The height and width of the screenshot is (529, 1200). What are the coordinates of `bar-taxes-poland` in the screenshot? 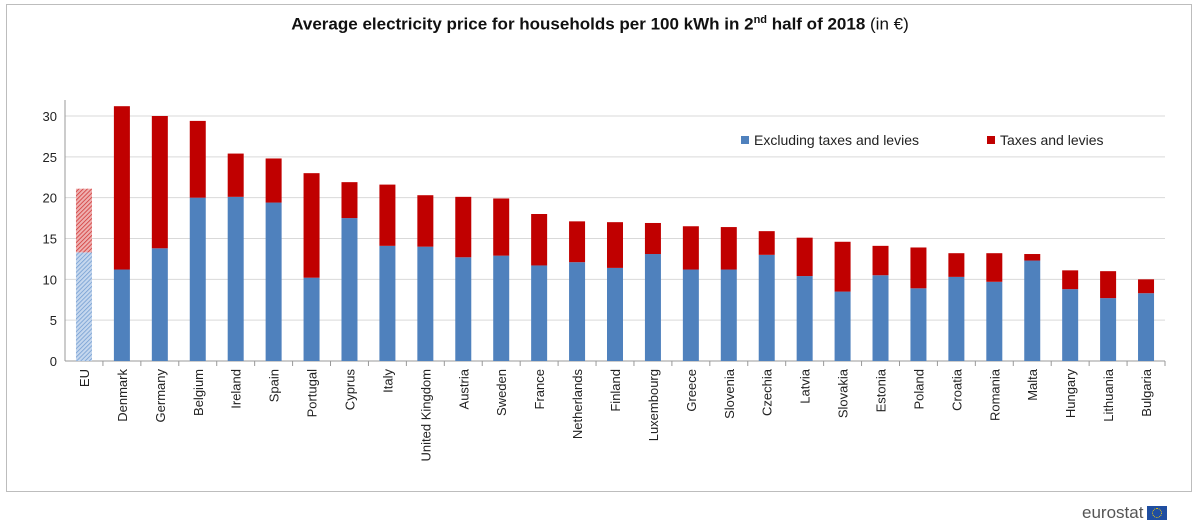 It's located at (918, 268).